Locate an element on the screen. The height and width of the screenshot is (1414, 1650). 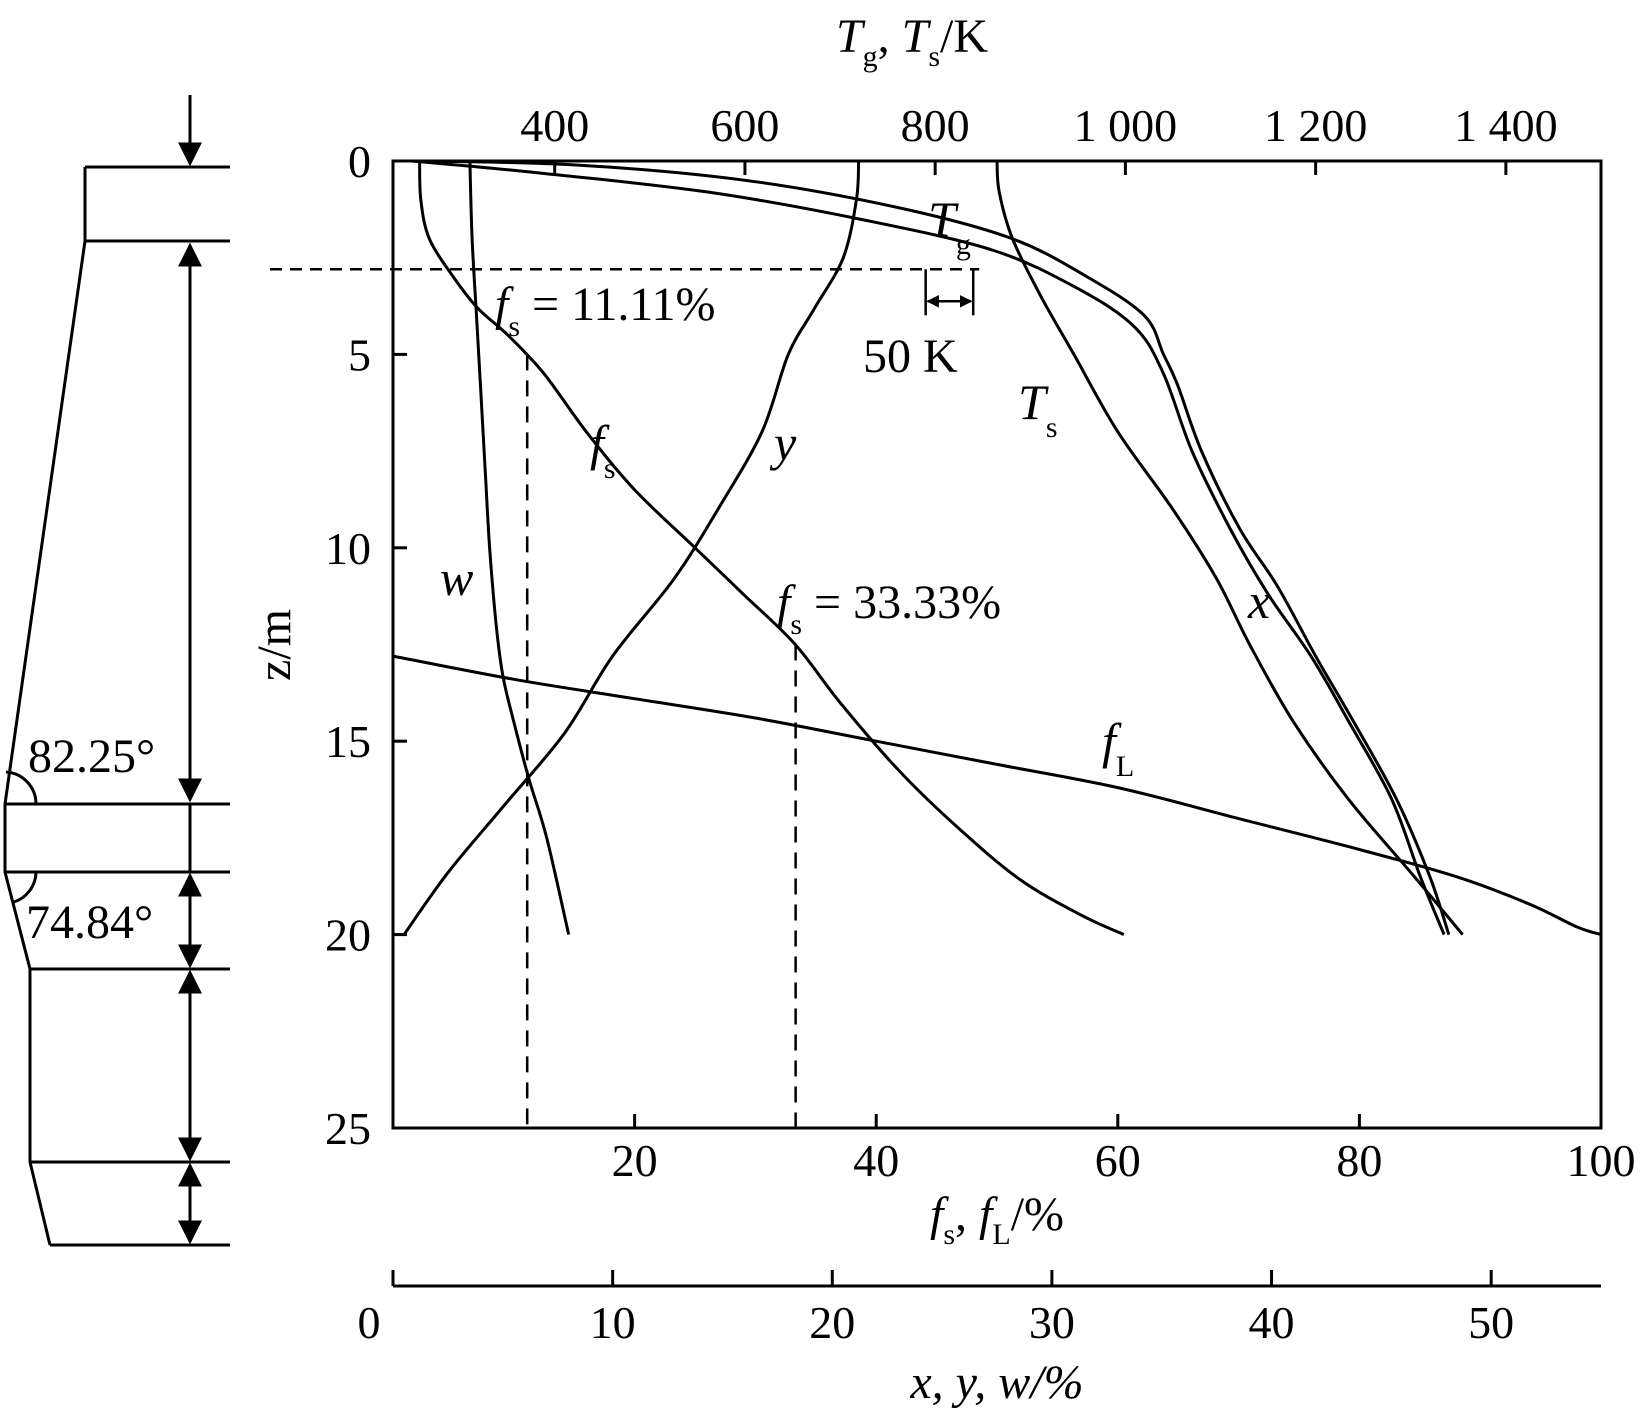
fs-tick-label: 100 is located at coordinates (1601, 1160).